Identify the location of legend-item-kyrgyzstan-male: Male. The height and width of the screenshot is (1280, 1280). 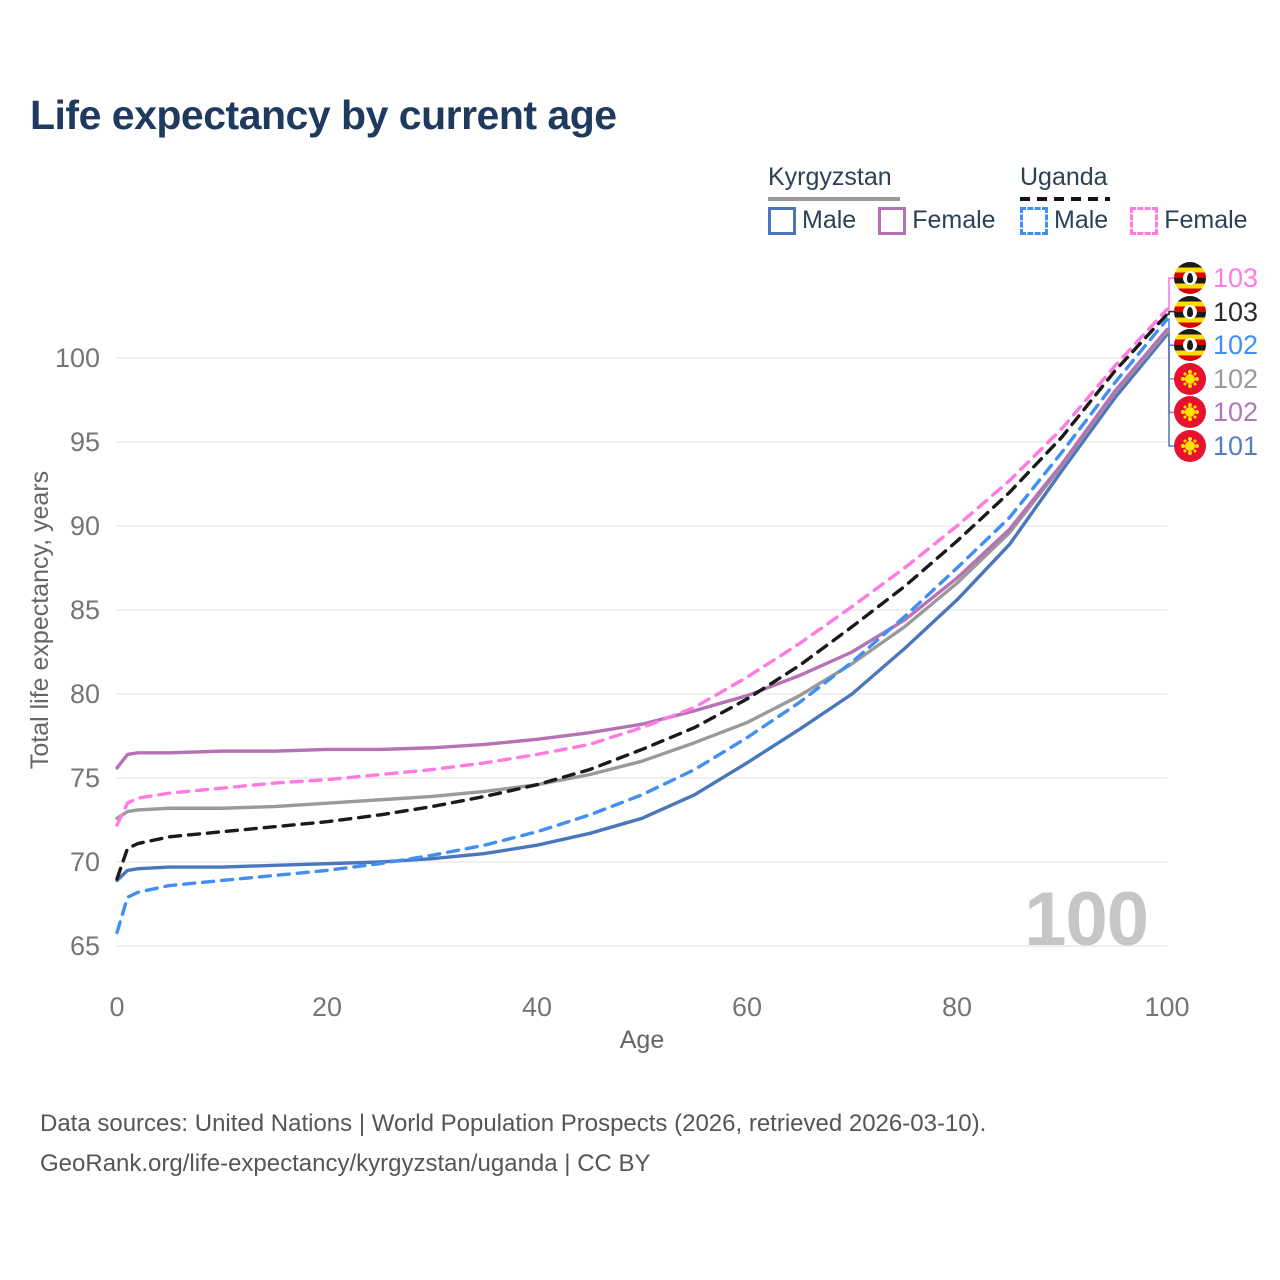
(812, 220).